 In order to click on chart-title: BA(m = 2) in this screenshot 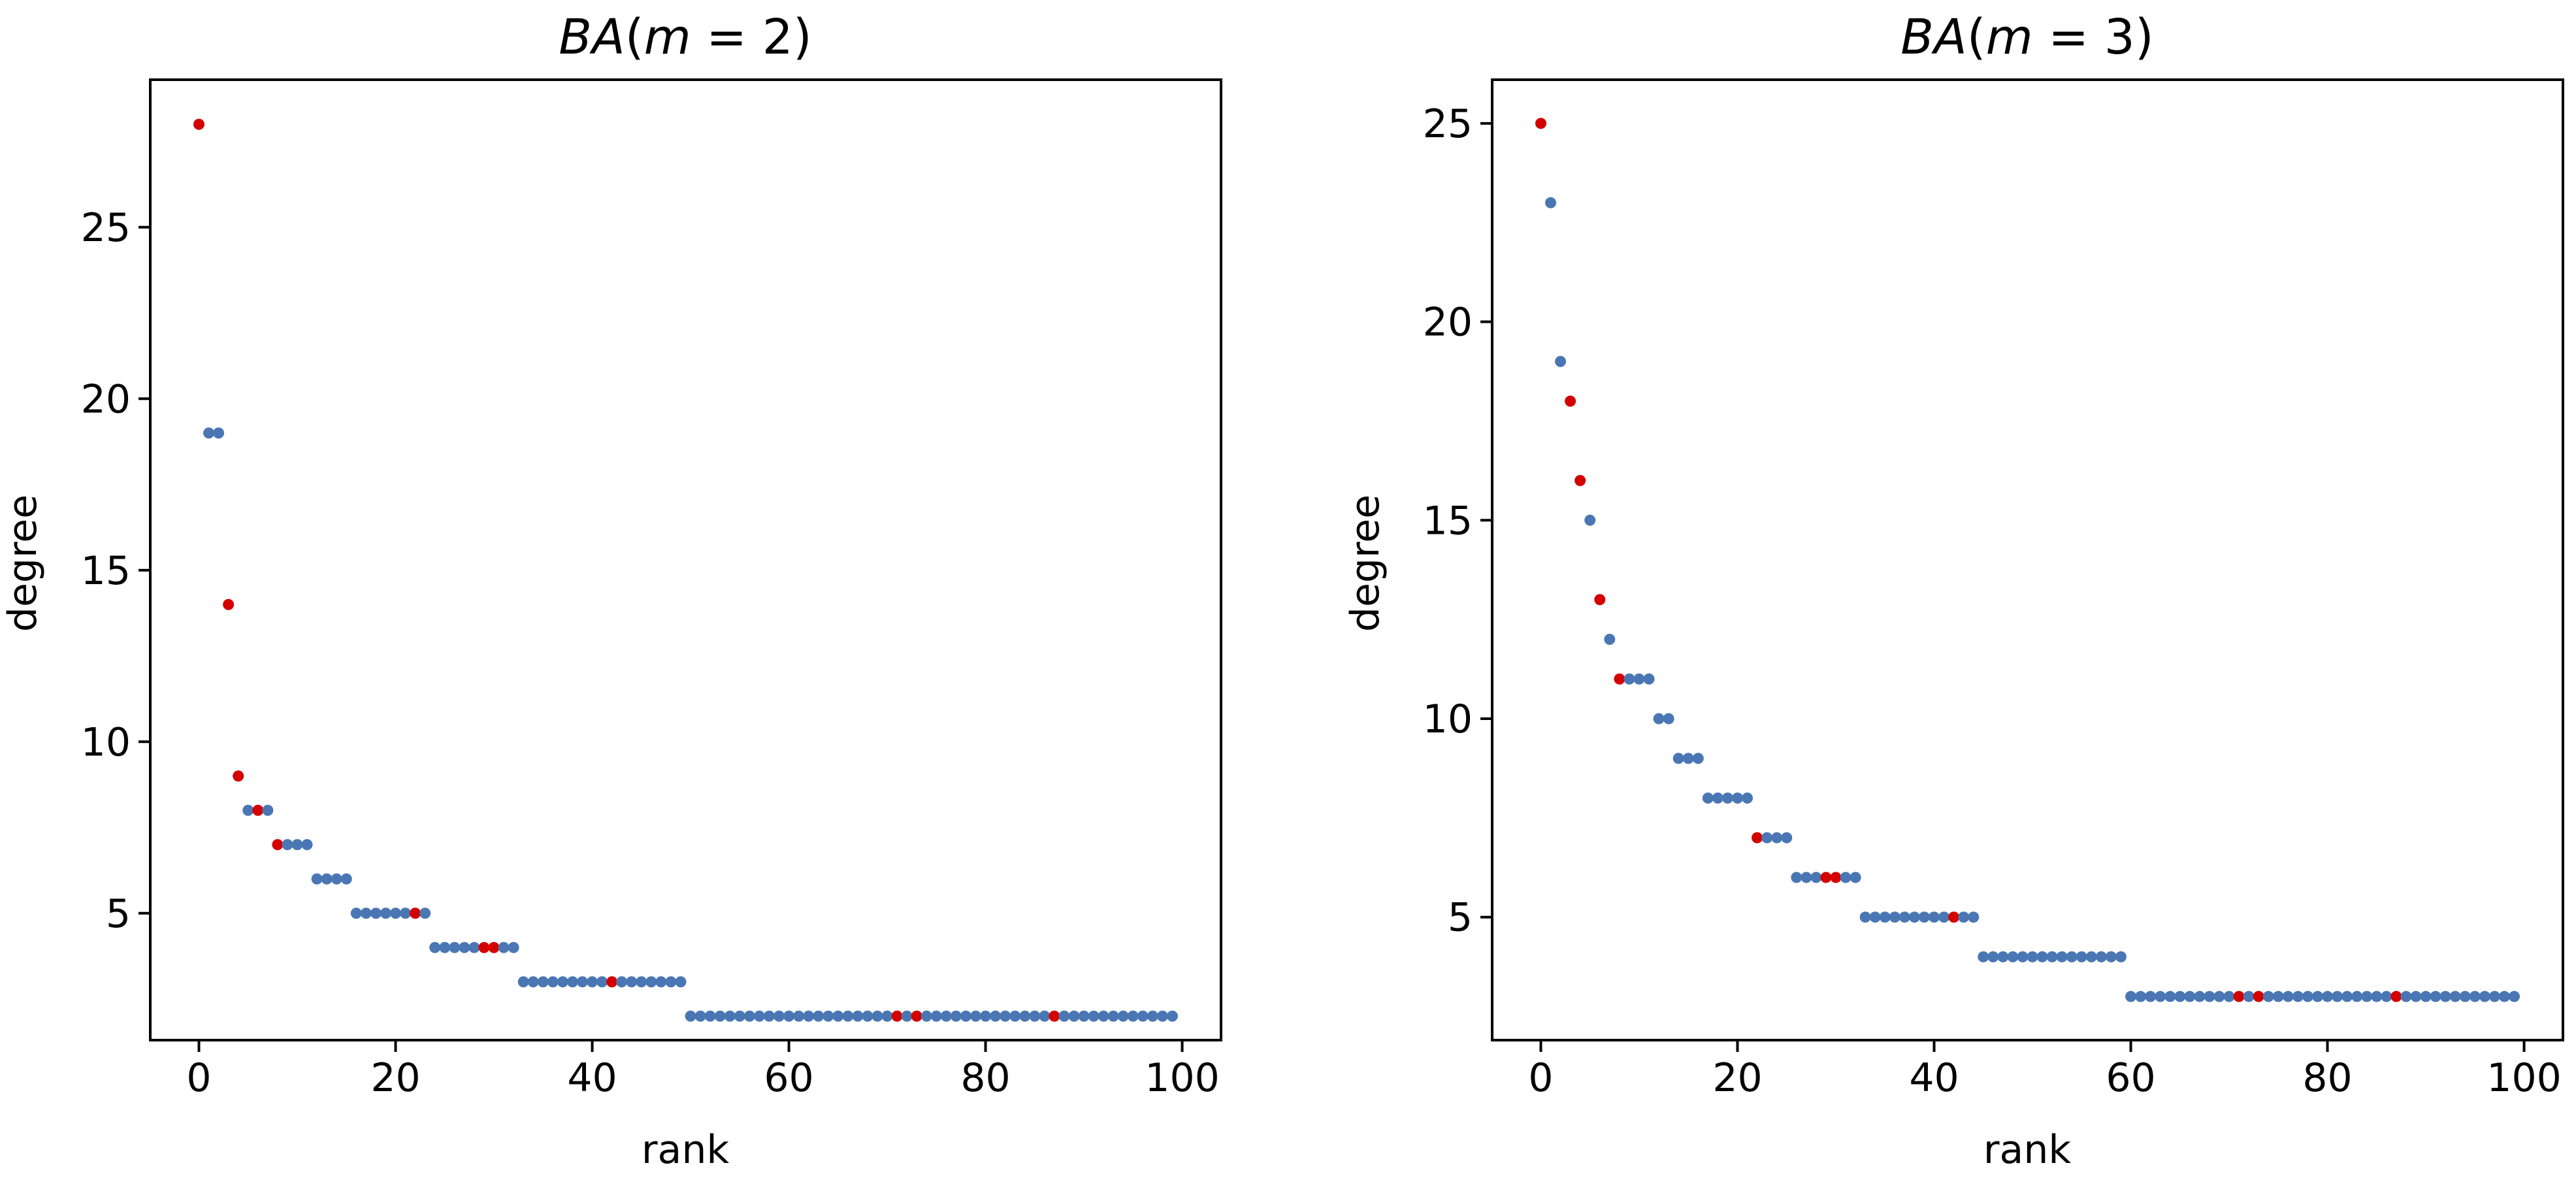, I will do `click(685, 37)`.